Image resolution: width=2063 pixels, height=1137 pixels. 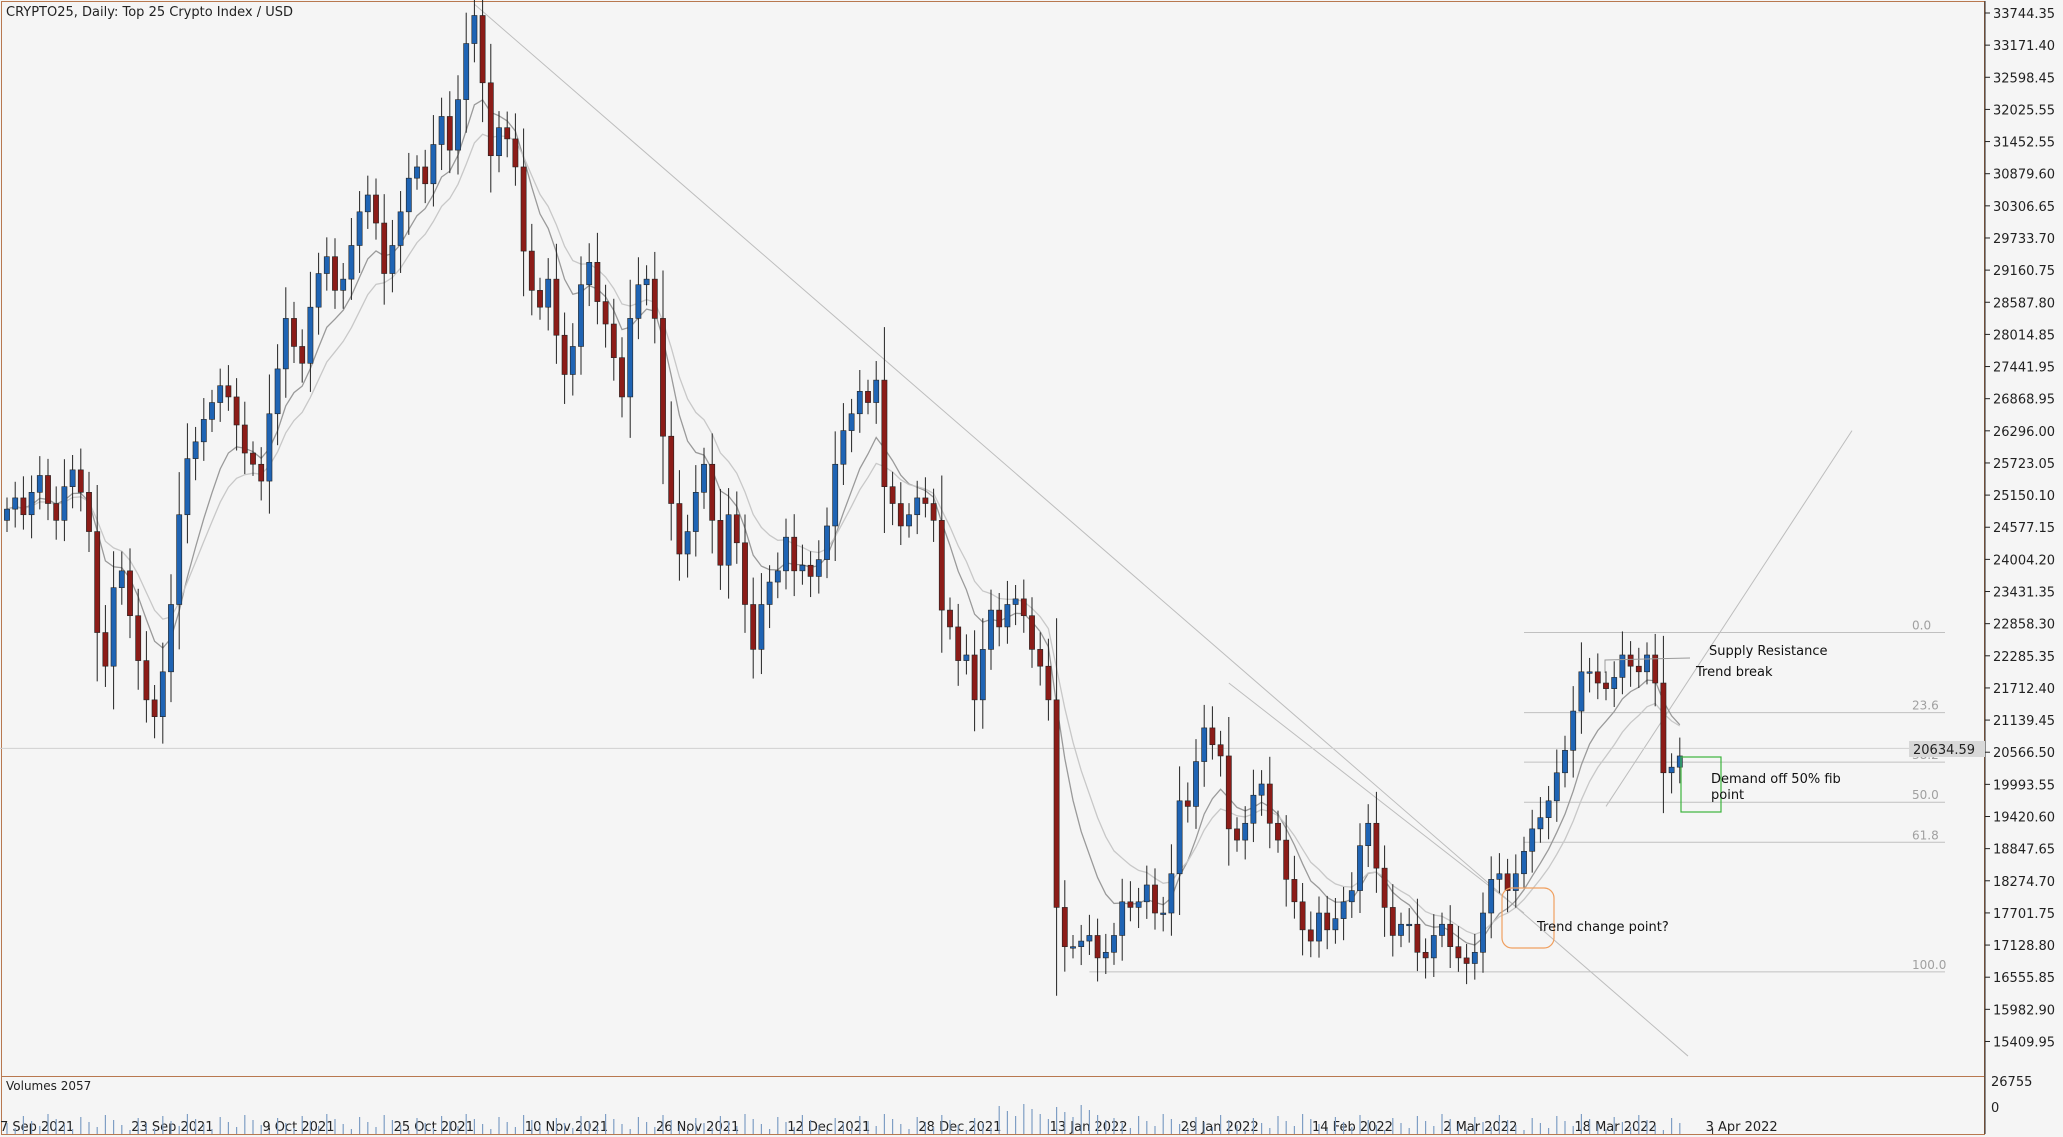 I want to click on price-tick-label: 18847.65, so click(x=2024, y=850).